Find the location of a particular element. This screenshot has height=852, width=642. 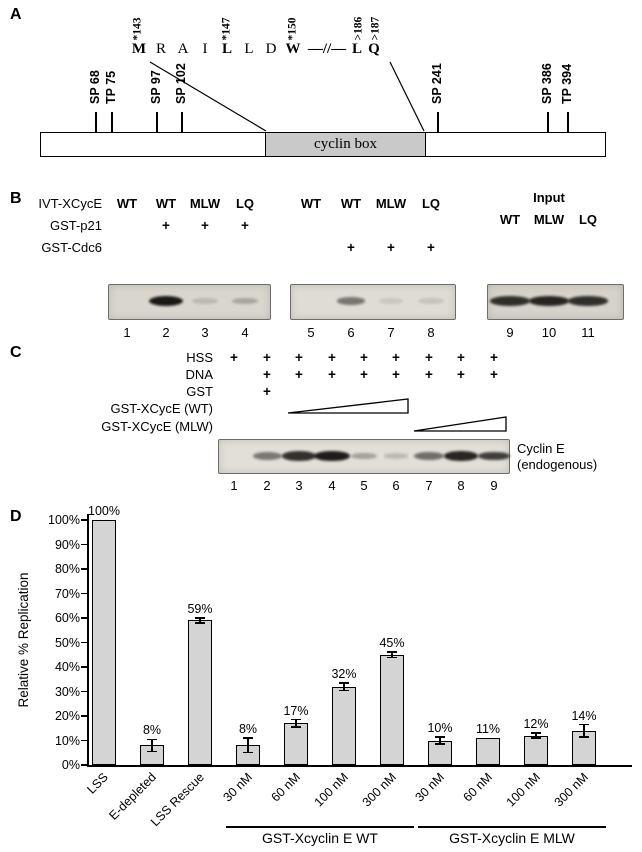

treatment-row-label: DNA is located at coordinates (199, 374).